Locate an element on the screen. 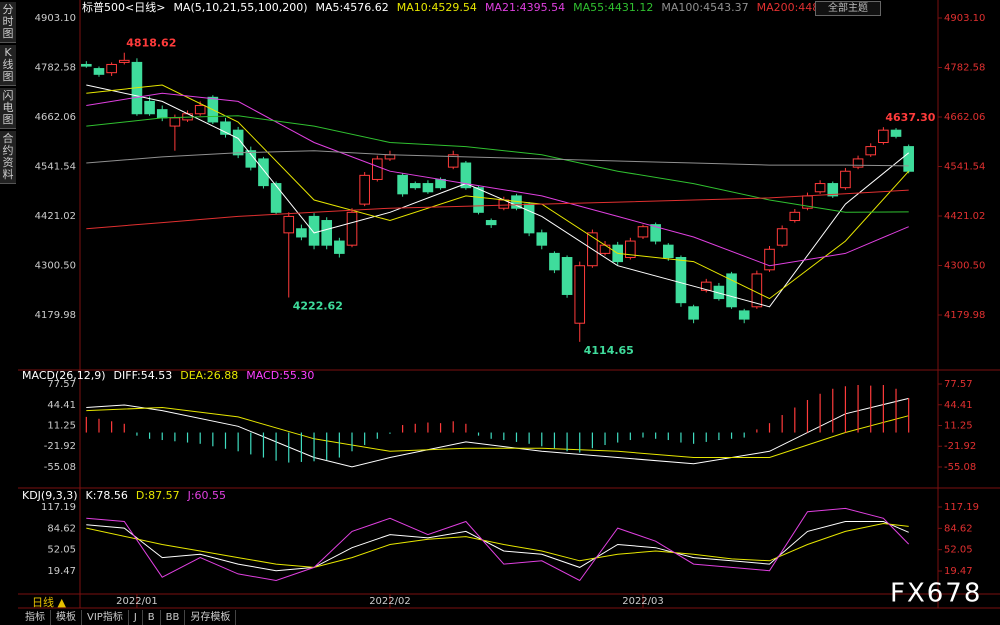 This screenshot has height=625, width=1000. x-tick-label: 2022/01 is located at coordinates (137, 601).